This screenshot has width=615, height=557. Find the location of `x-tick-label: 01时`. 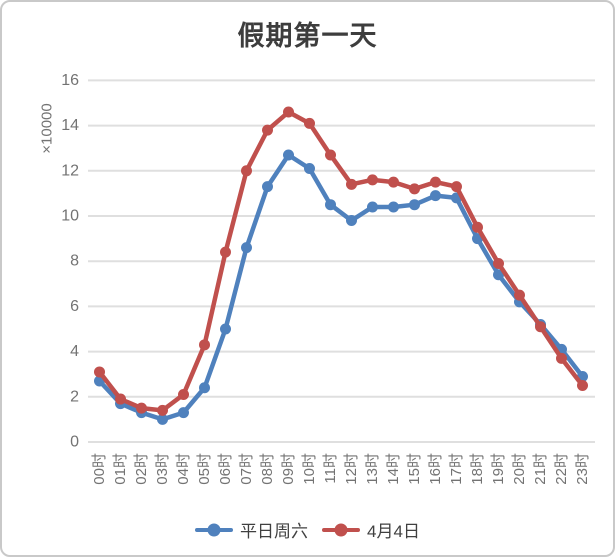

x-tick-label: 01时 is located at coordinates (120, 469).